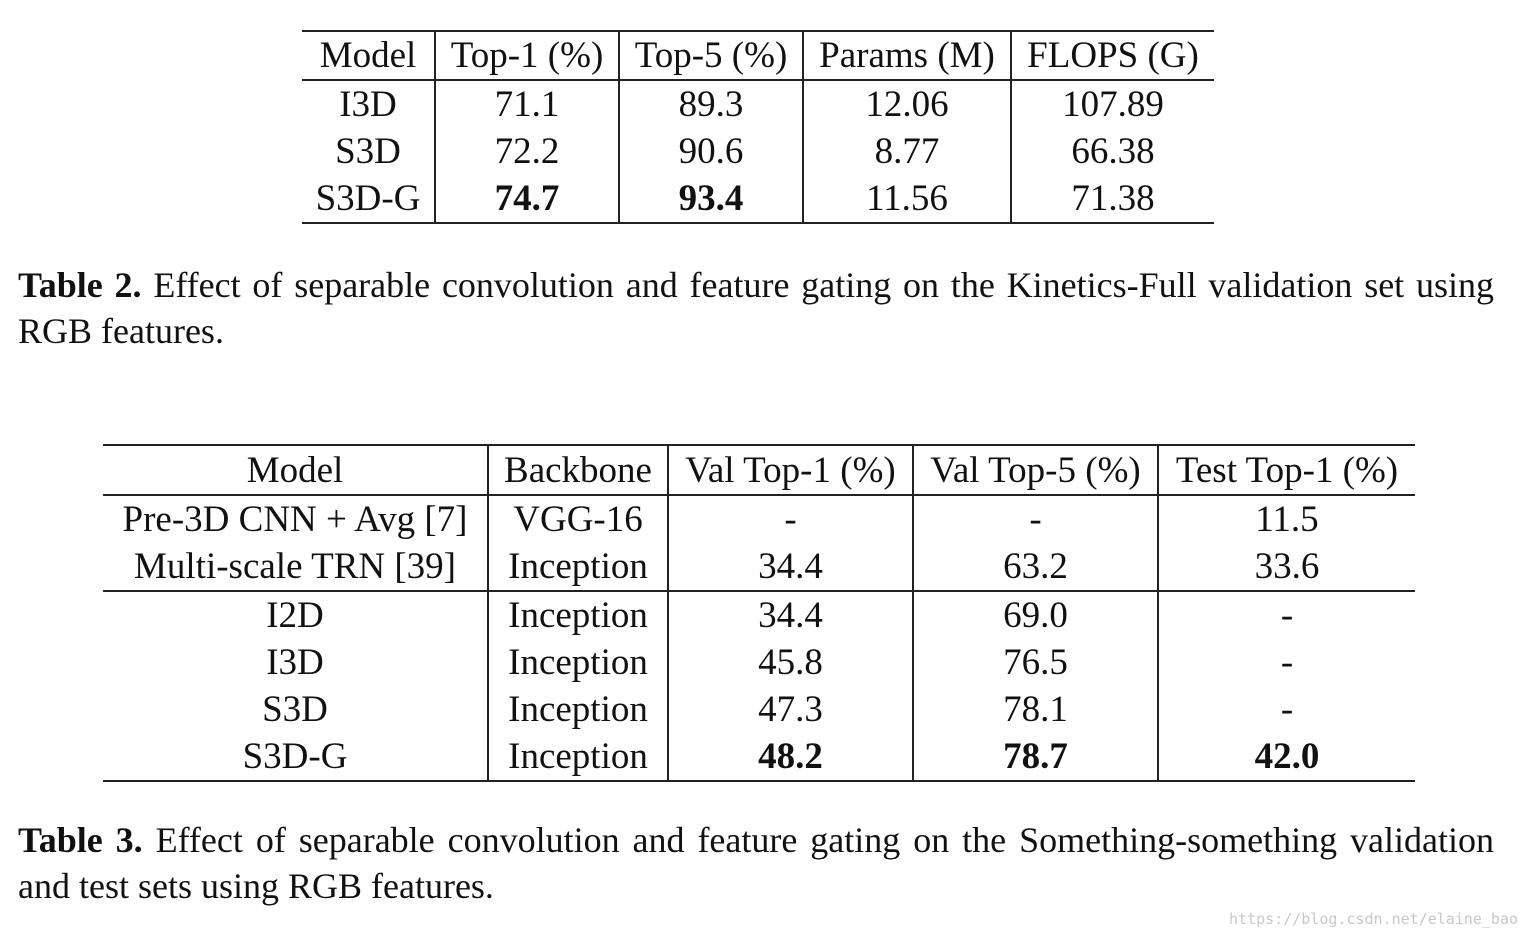 This screenshot has height=936, width=1530. What do you see at coordinates (711, 55) in the screenshot?
I see `col-header-top5: Top-5 (%)` at bounding box center [711, 55].